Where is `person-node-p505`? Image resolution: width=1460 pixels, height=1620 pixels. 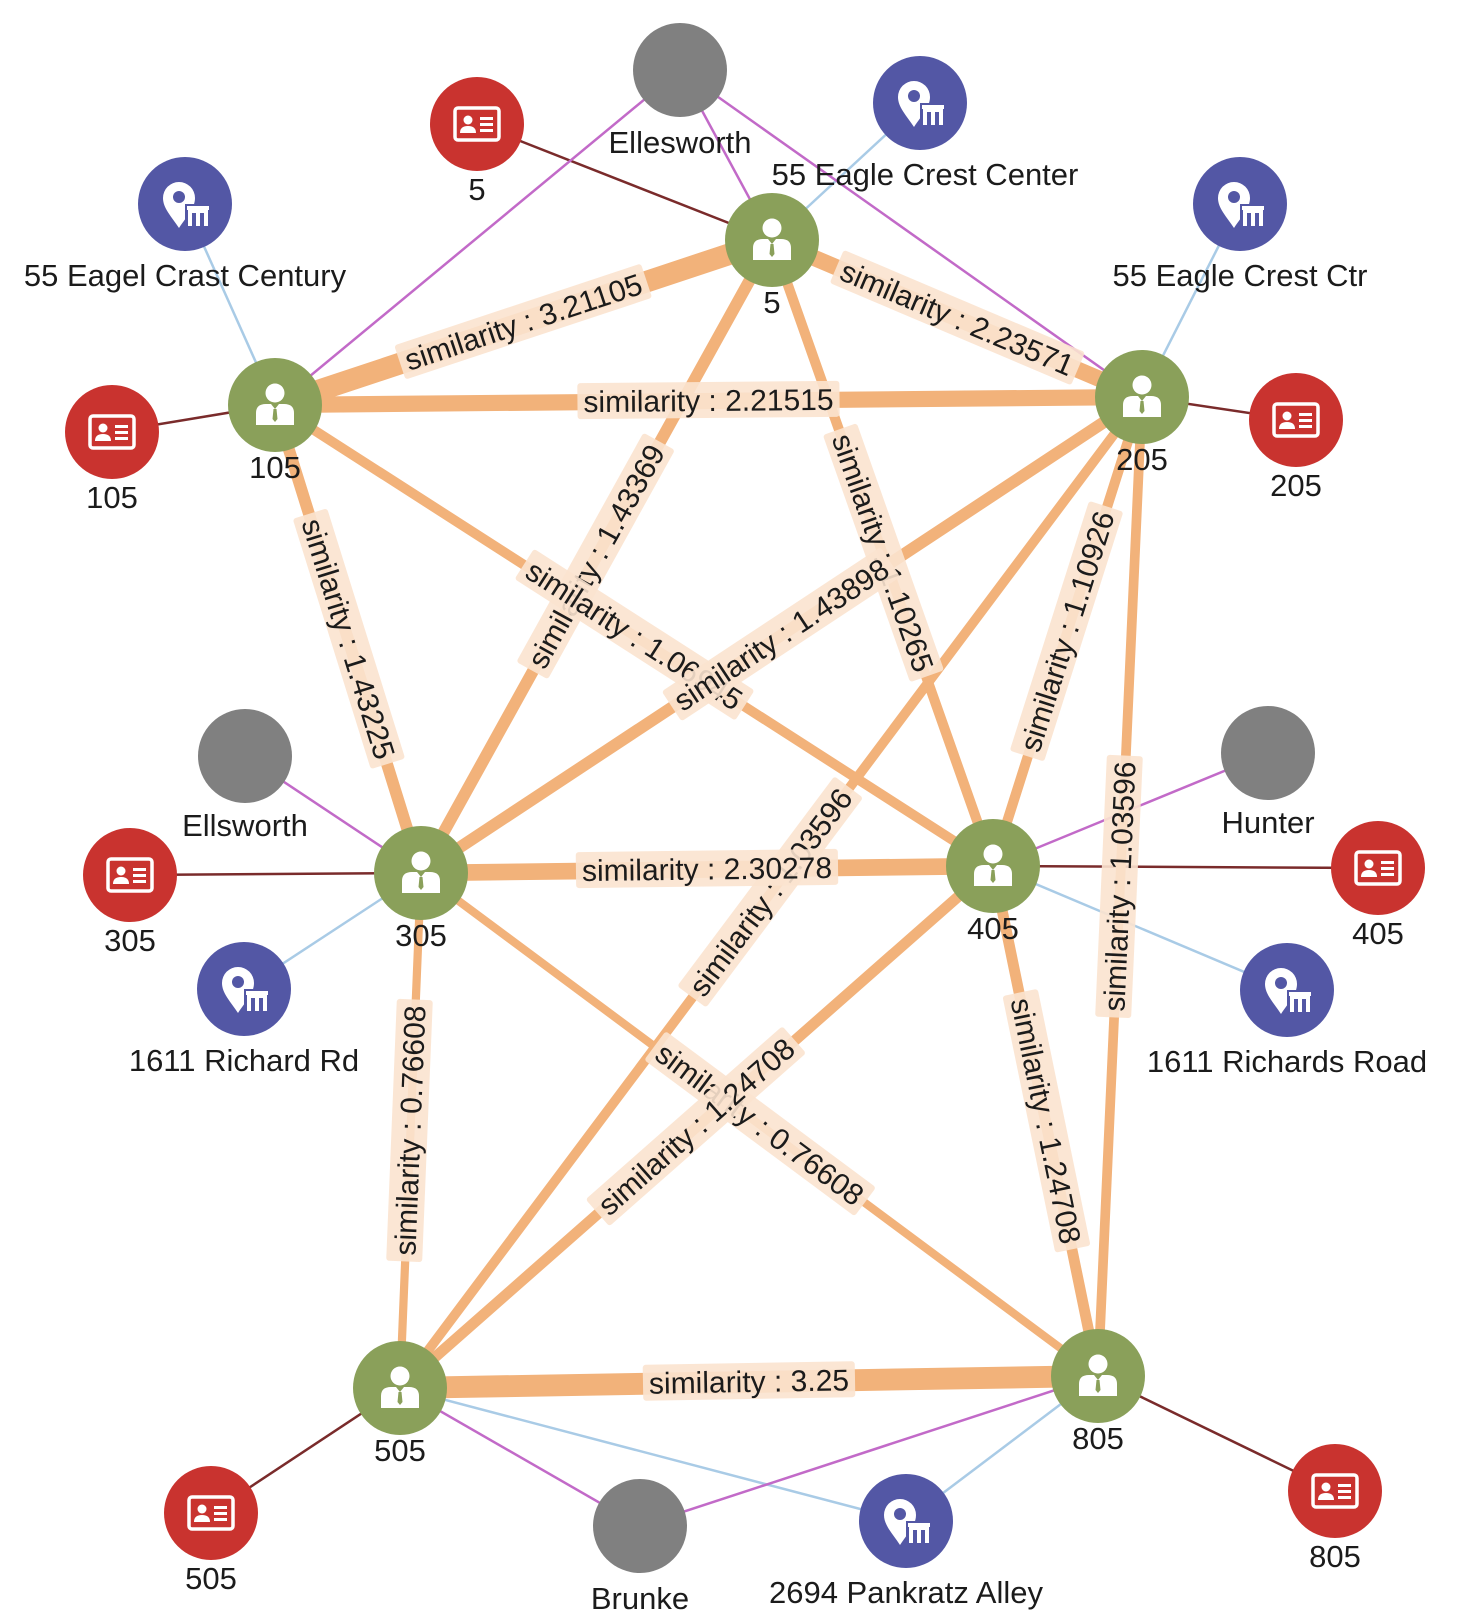 person-node-p505 is located at coordinates (400, 1388).